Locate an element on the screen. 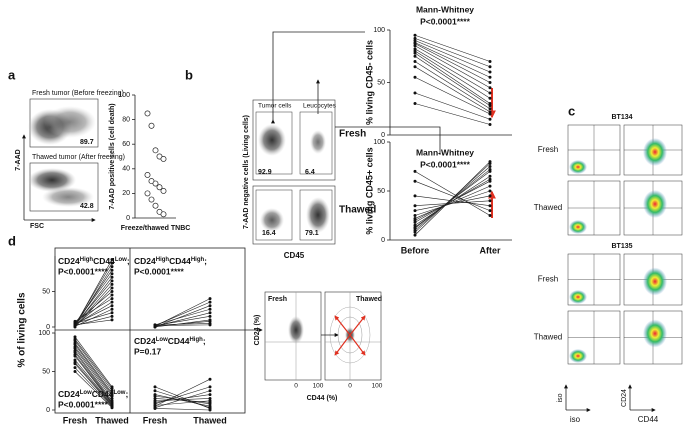 This screenshot has width=685, height=434. trend-arrow is located at coordinates (342, 345).